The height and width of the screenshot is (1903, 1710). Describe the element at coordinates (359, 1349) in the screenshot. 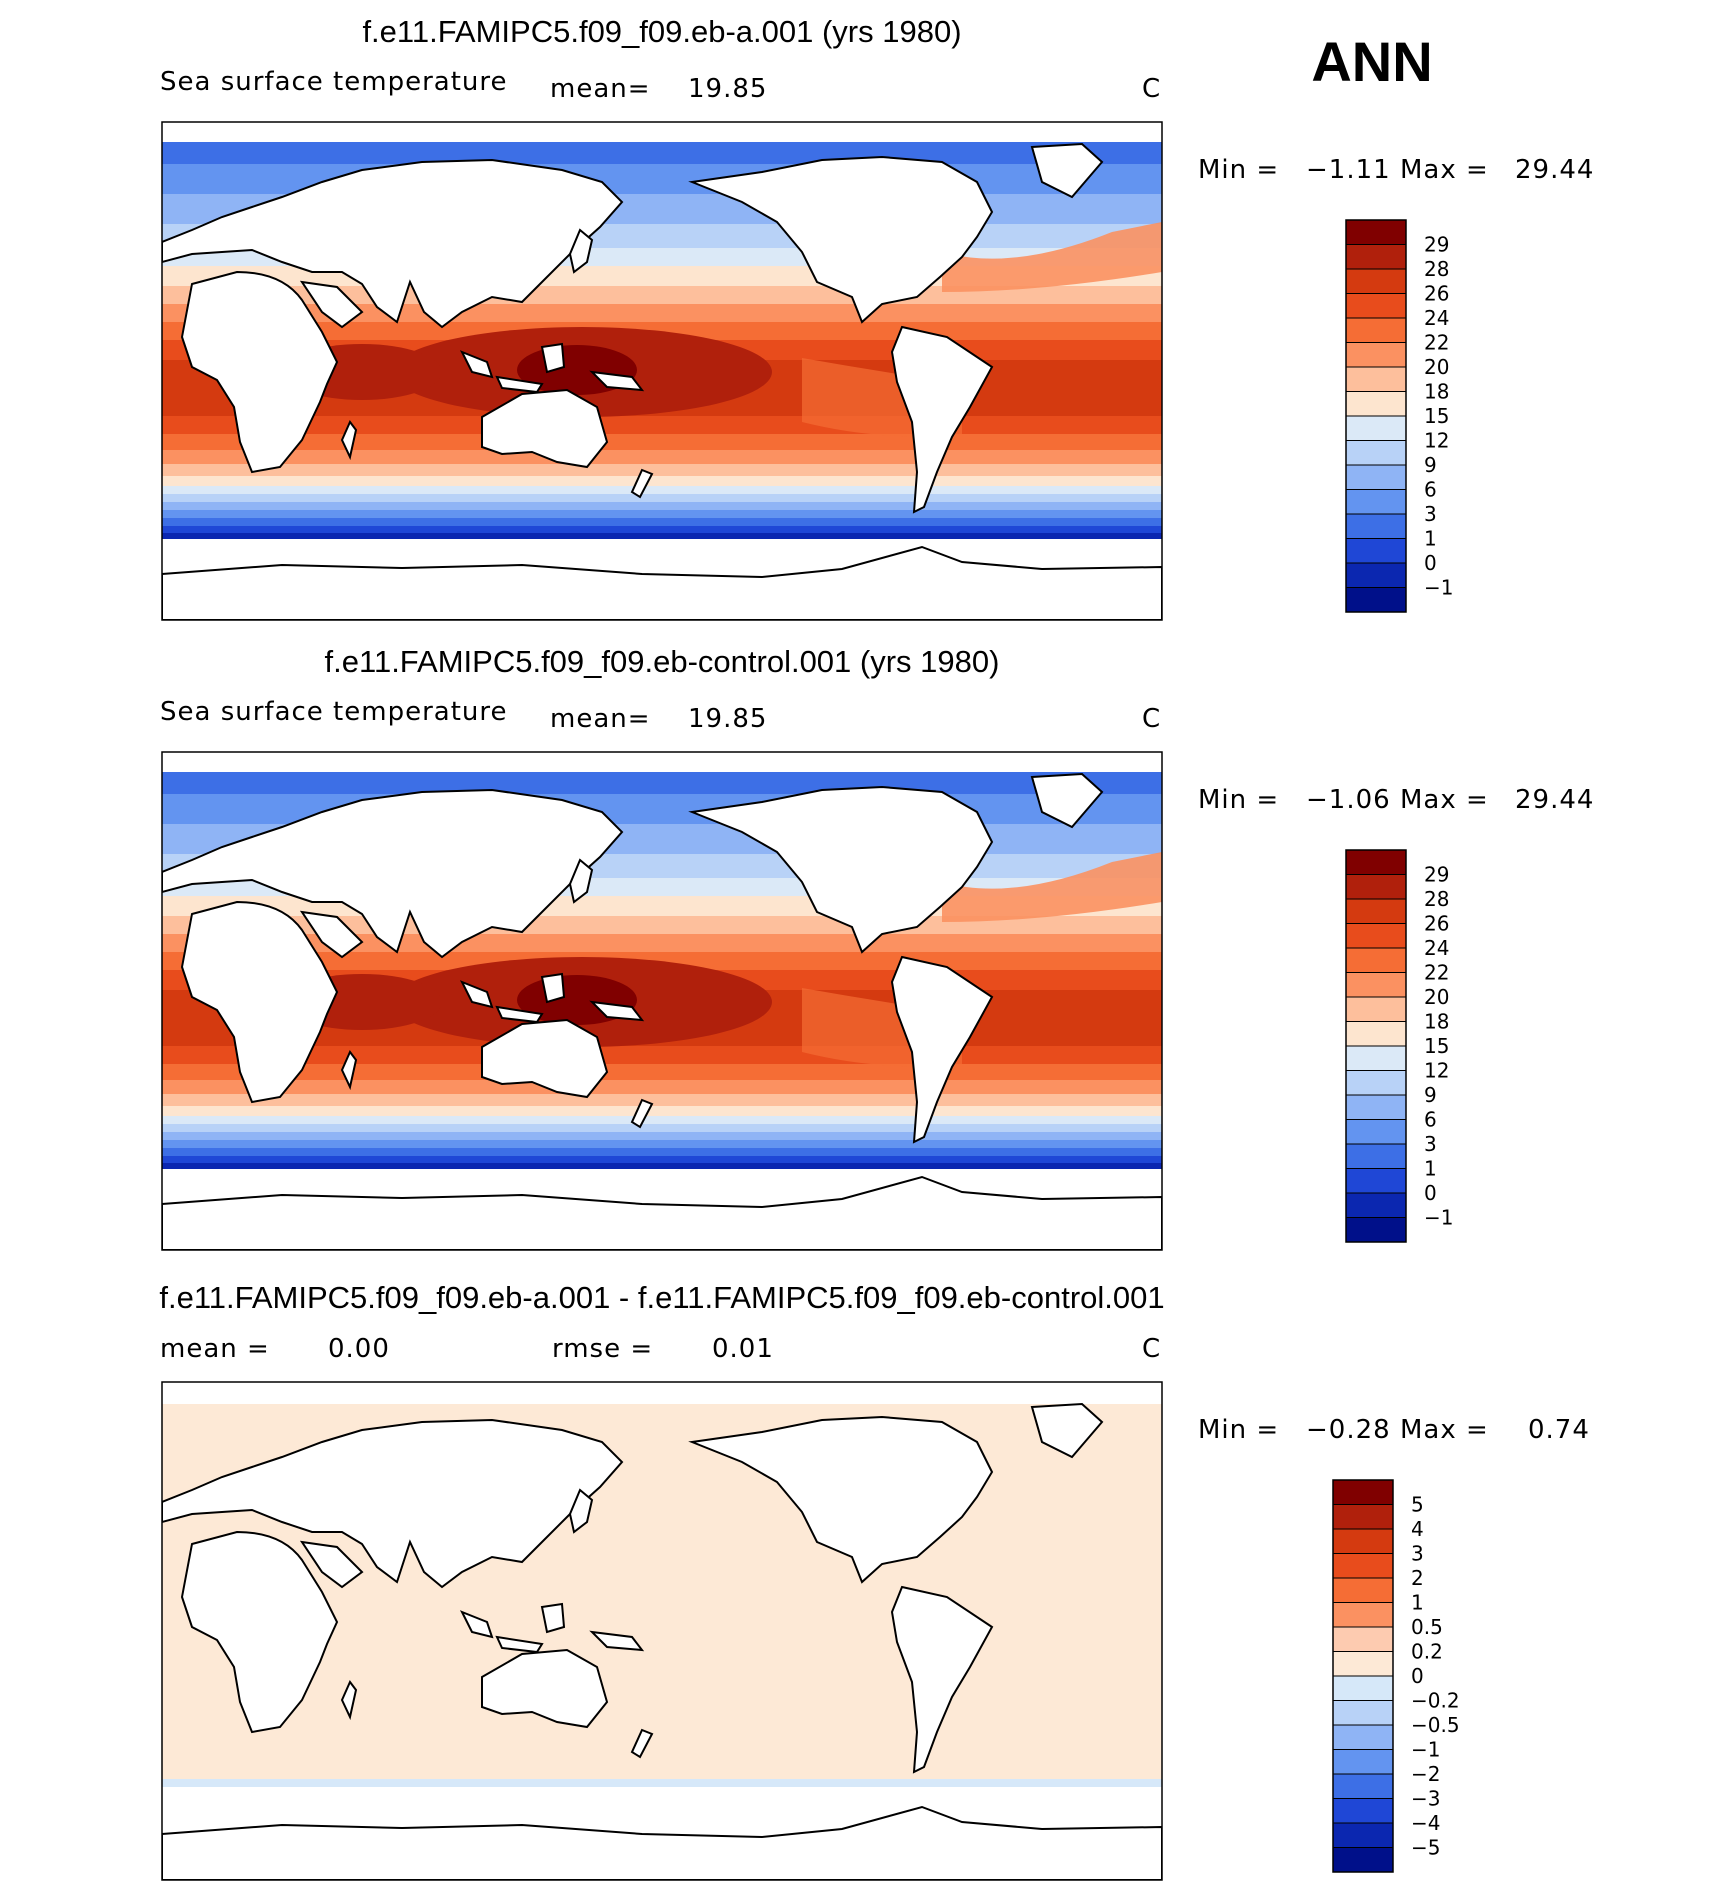

I see `panel-3-mean-value: 0.00` at that location.